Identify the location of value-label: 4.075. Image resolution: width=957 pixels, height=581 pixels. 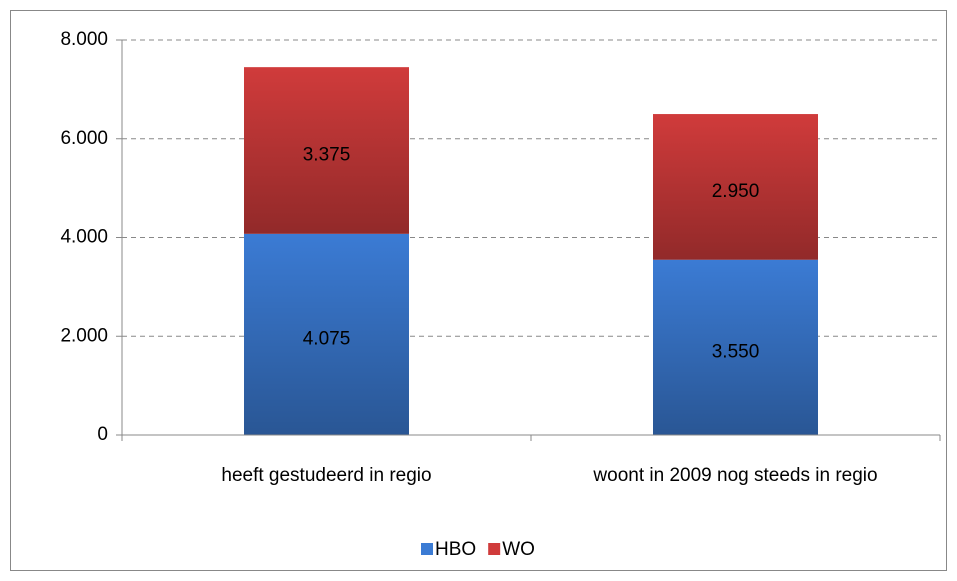
(327, 338).